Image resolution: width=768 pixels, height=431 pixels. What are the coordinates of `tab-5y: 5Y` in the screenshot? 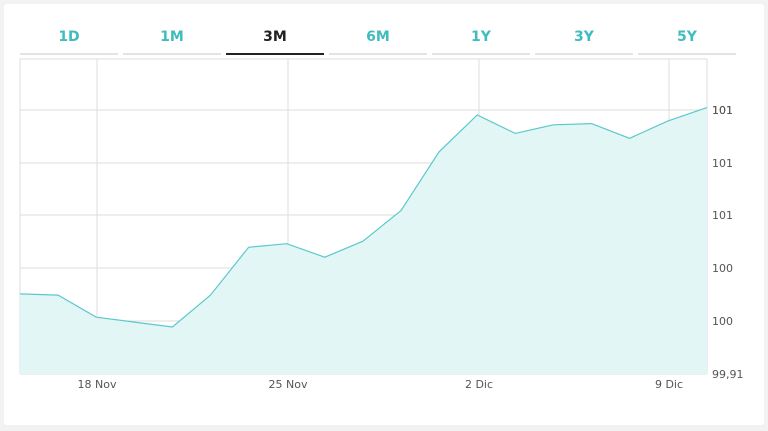 It's located at (687, 38).